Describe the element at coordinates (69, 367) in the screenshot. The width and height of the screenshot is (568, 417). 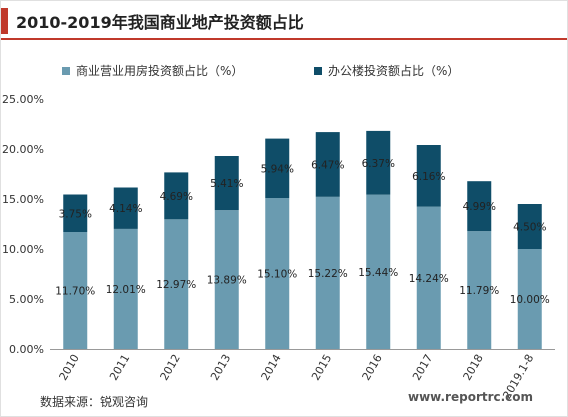
I see `x-tick-label: 2010` at that location.